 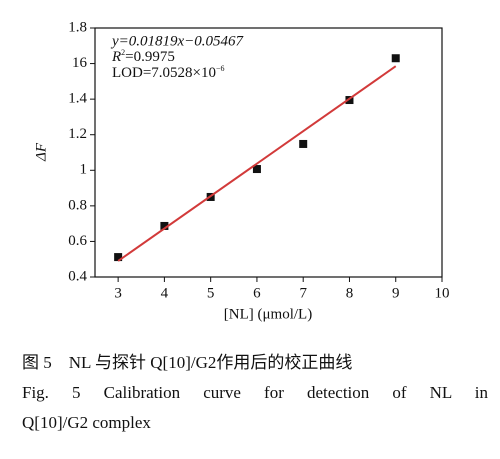 I want to click on y-tick-label: 0.4, so click(x=77, y=276).